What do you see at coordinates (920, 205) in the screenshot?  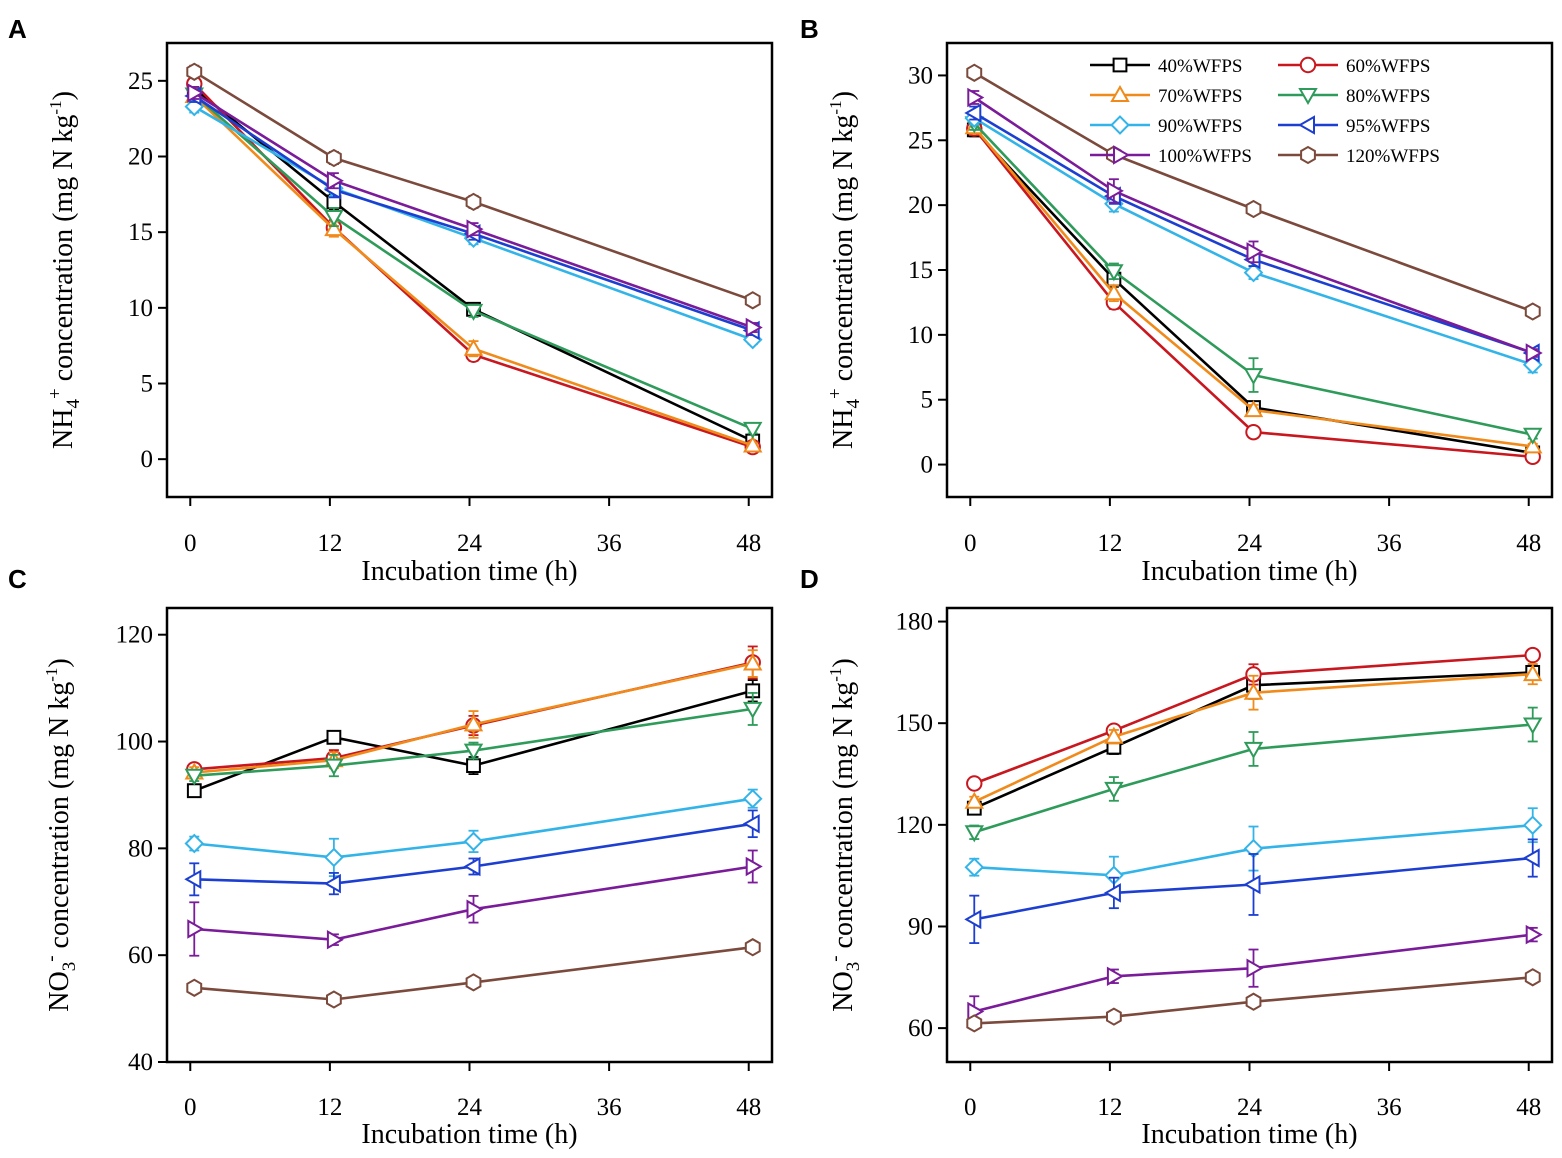 I see `y-tick-label: 20` at bounding box center [920, 205].